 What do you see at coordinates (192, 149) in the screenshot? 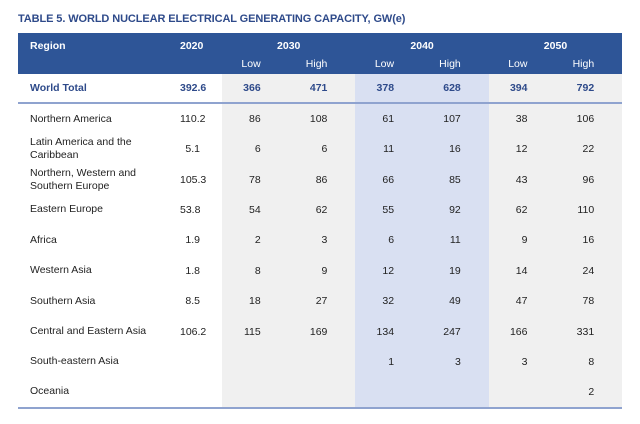
I see `value-cell: 5.1` at bounding box center [192, 149].